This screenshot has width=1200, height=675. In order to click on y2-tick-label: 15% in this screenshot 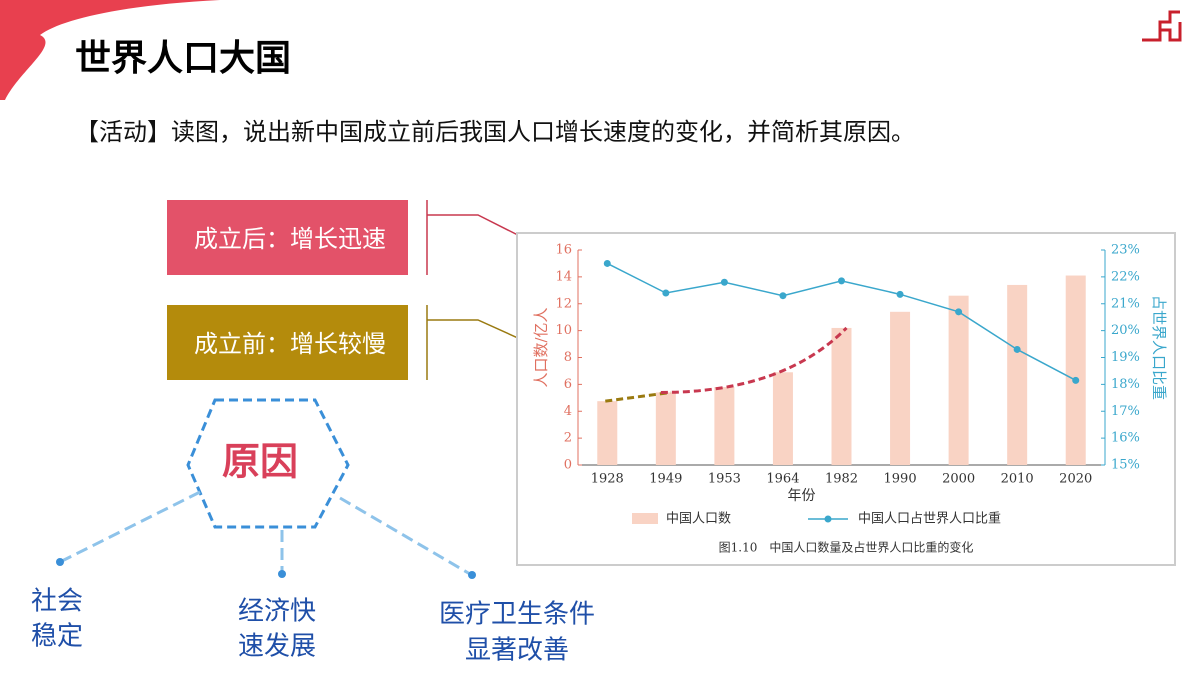, I will do `click(1125, 465)`.